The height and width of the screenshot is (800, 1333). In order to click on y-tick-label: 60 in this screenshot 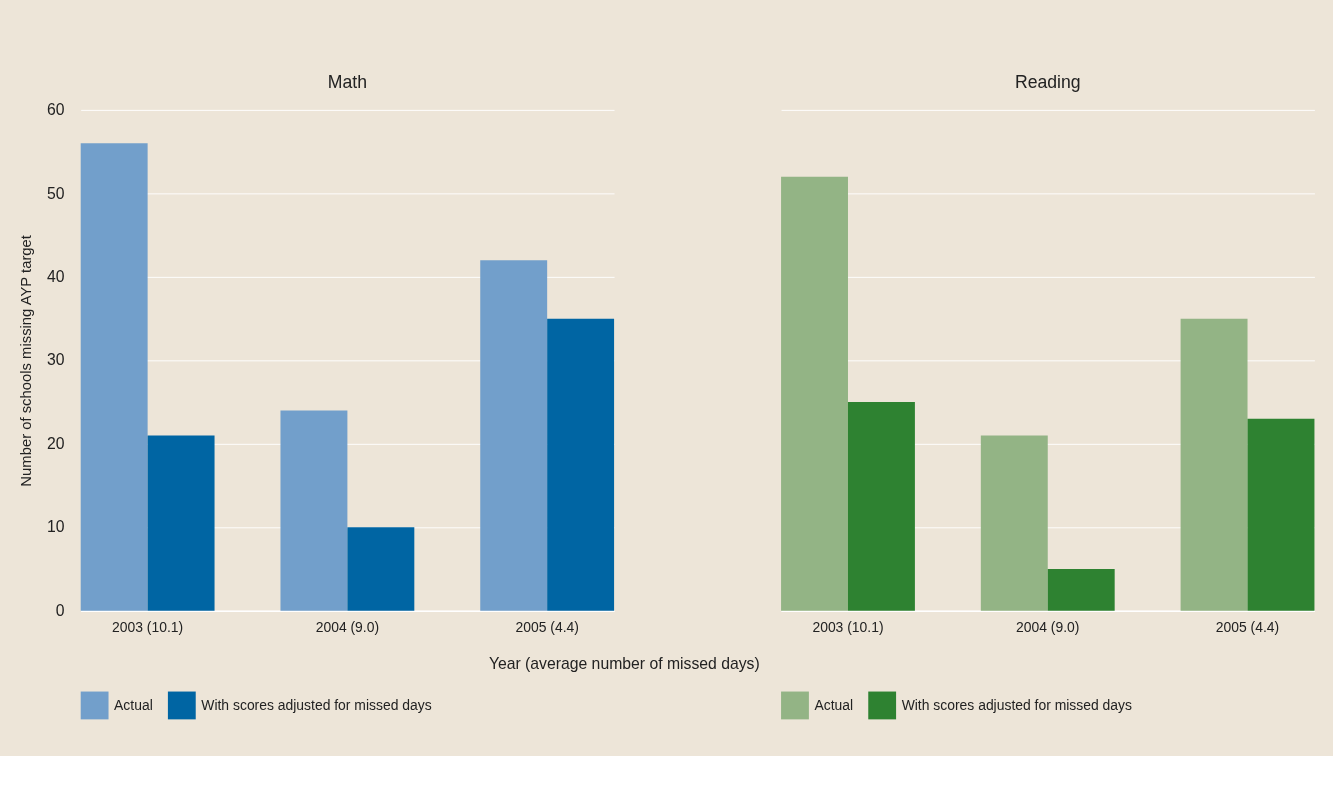, I will do `click(55, 110)`.